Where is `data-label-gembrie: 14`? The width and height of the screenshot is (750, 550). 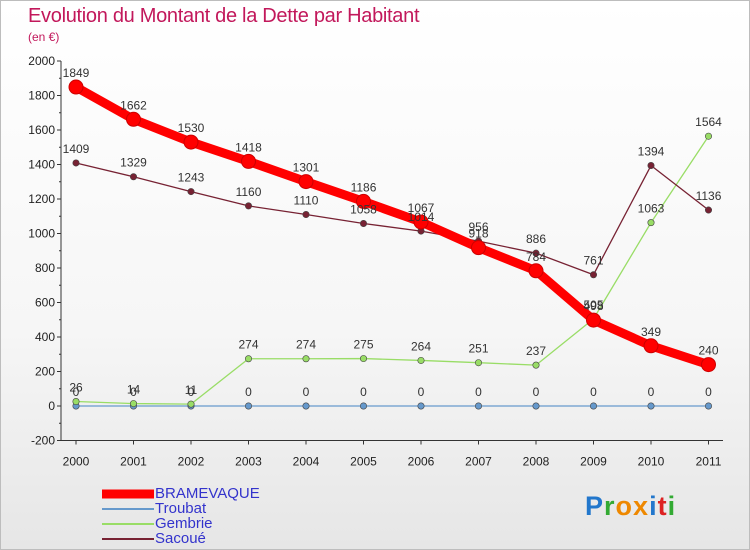
data-label-gembrie: 14 is located at coordinates (134, 390).